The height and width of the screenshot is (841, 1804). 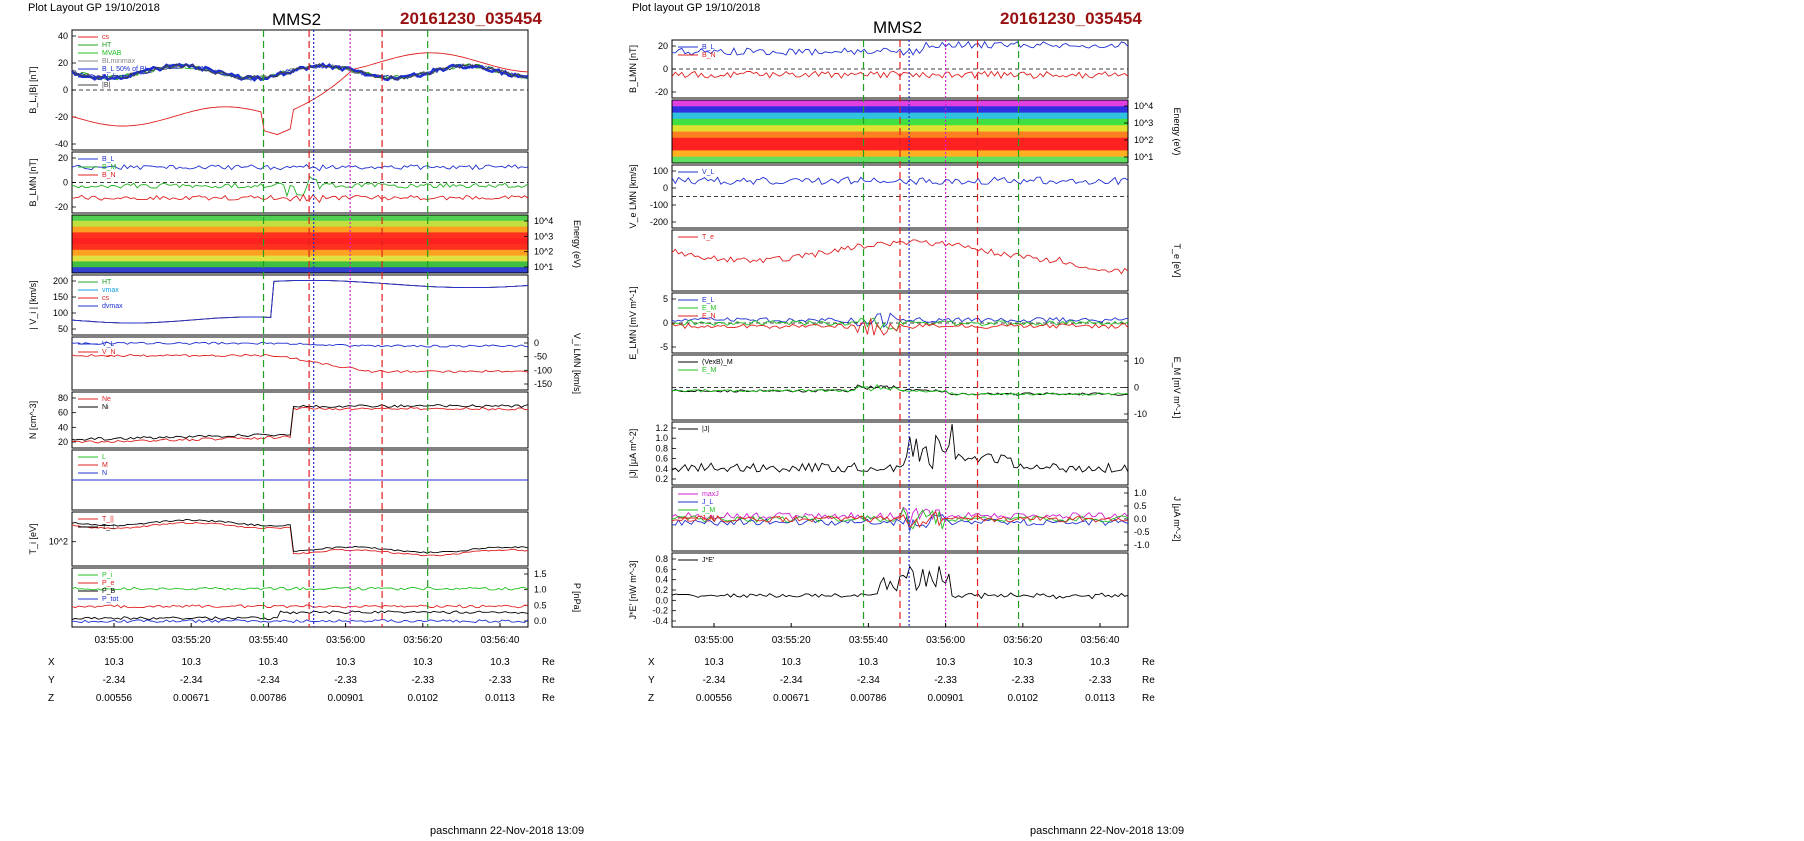 What do you see at coordinates (105, 407) in the screenshot?
I see `legend-entry: Ni` at bounding box center [105, 407].